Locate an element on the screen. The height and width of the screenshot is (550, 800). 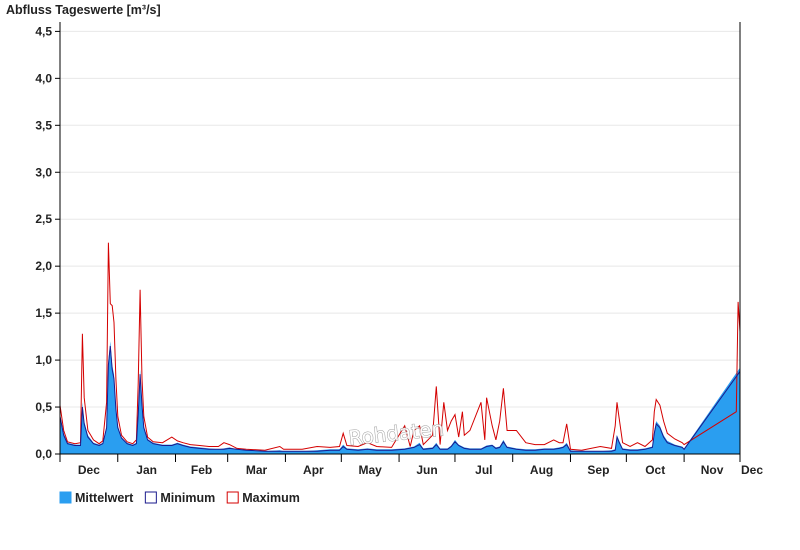
y-tick-label-7: 3,5 is located at coordinates (43, 125).